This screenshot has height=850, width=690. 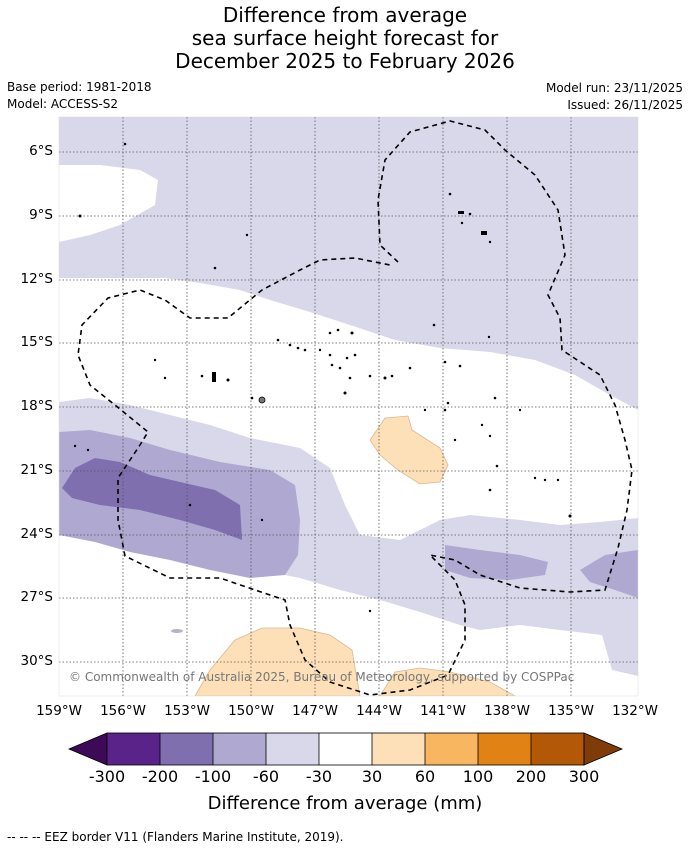 I want to click on colorbar-title: Difference from average (mm), so click(x=345, y=803).